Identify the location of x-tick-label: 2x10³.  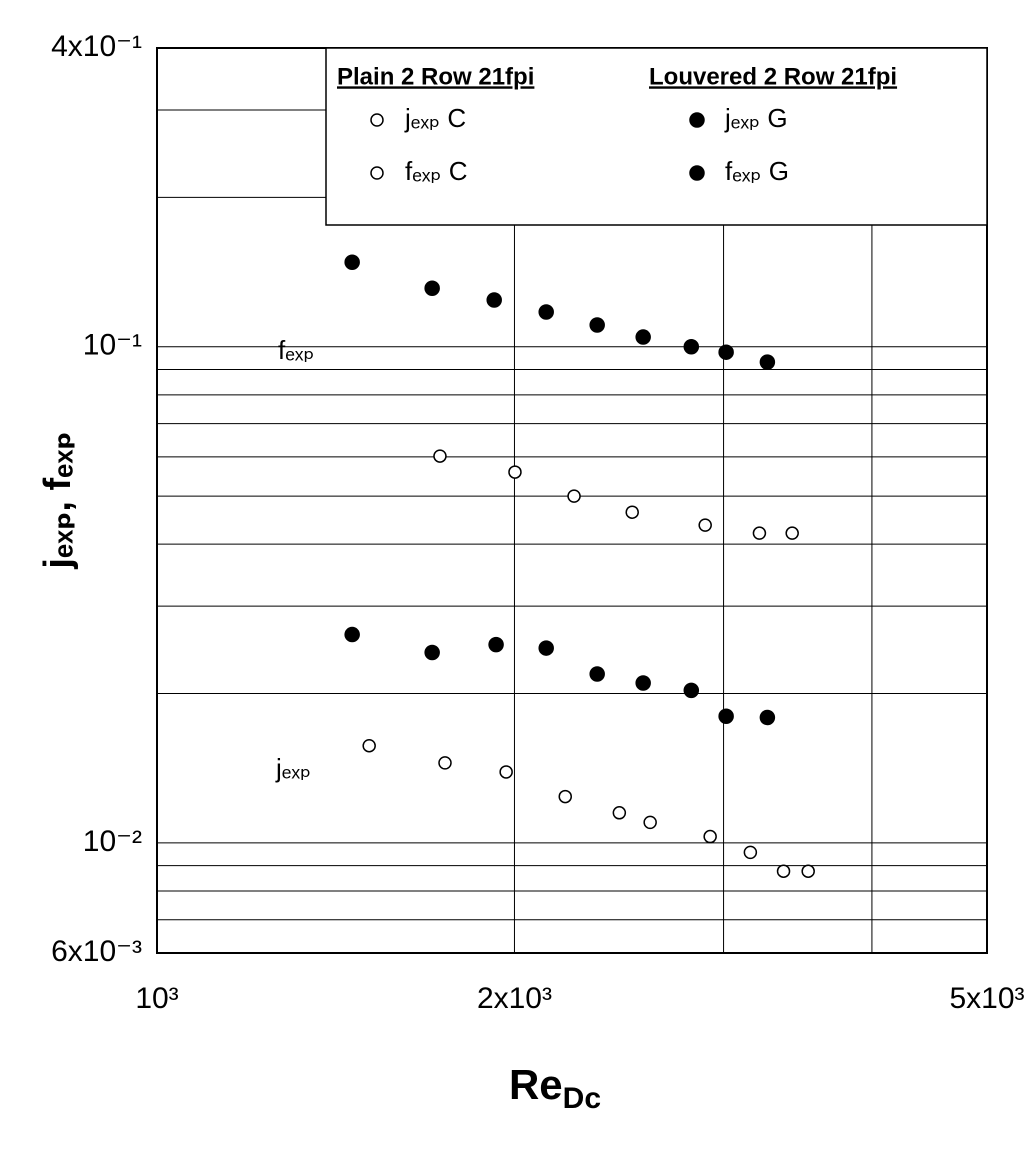
(514, 998).